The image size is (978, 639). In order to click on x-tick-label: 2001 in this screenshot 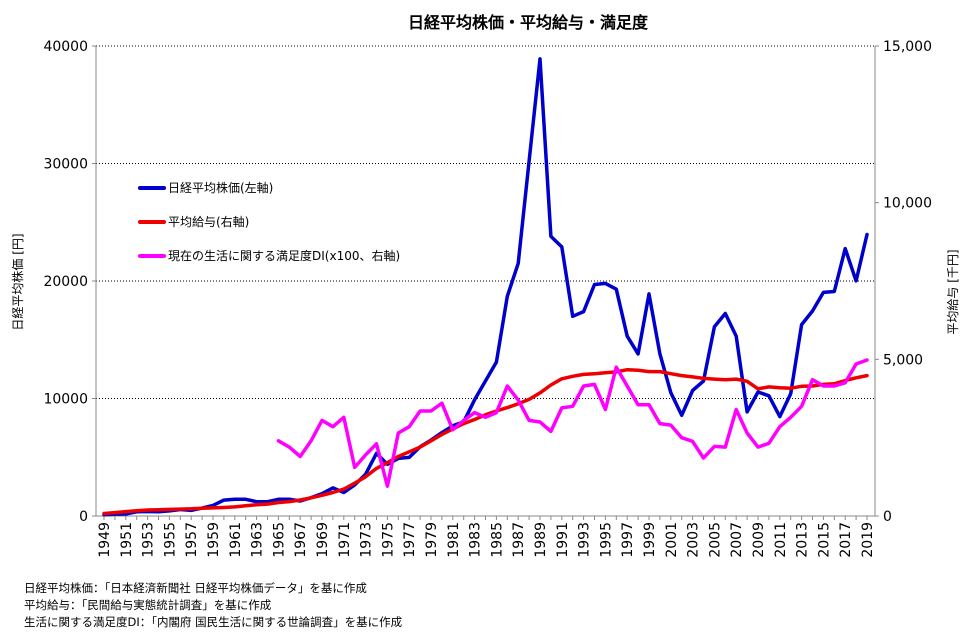, I will do `click(672, 540)`.